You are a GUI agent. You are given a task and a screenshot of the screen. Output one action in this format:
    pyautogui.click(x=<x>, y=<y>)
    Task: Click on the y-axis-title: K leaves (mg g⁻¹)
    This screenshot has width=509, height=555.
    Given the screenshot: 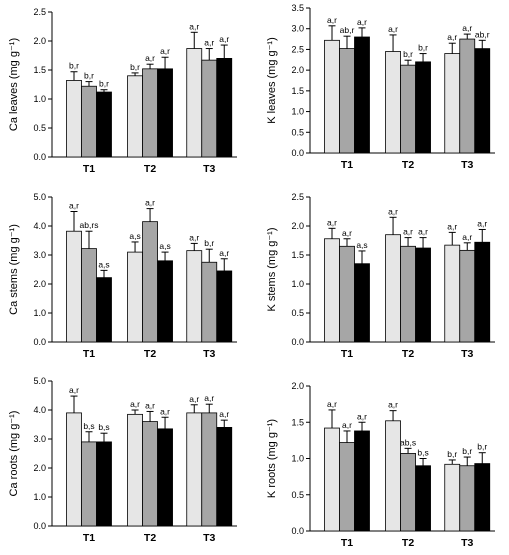 What is the action you would take?
    pyautogui.click(x=272, y=80)
    